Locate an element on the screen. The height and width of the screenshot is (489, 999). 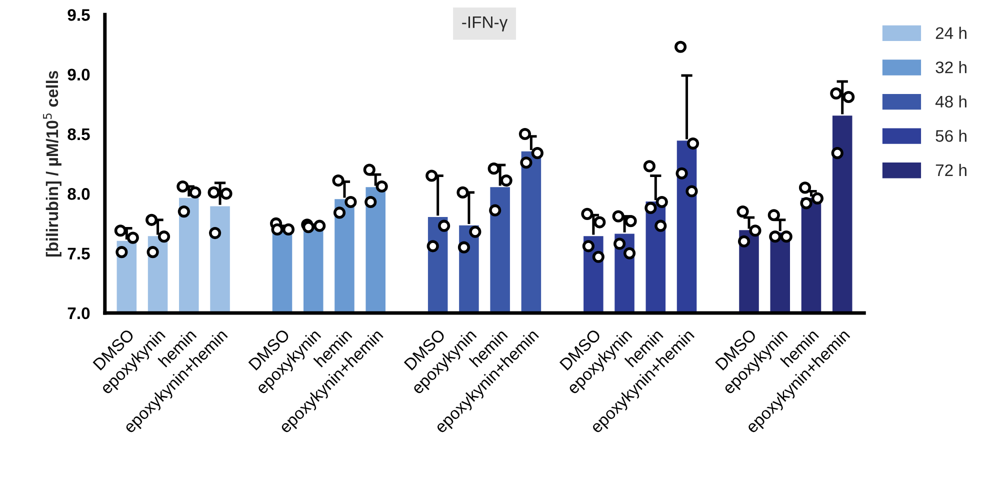
legend-label: 24 h is located at coordinates (951, 32).